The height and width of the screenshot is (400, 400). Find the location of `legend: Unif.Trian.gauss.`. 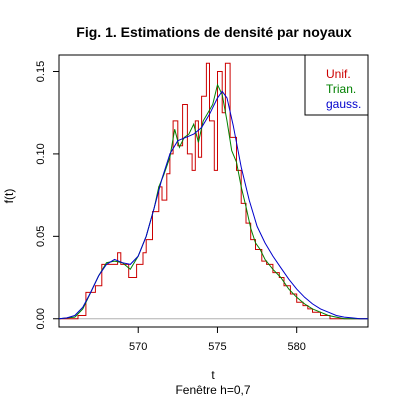

legend: Unif.Trian.gauss. is located at coordinates (336, 85).